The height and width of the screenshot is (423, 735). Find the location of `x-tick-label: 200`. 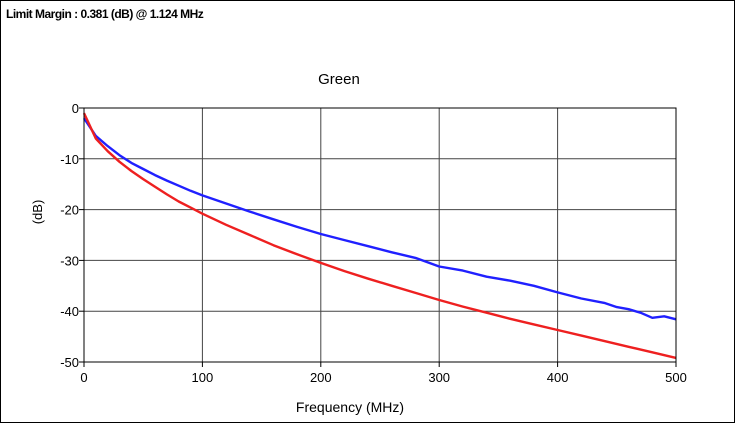

x-tick-label: 200 is located at coordinates (321, 377).